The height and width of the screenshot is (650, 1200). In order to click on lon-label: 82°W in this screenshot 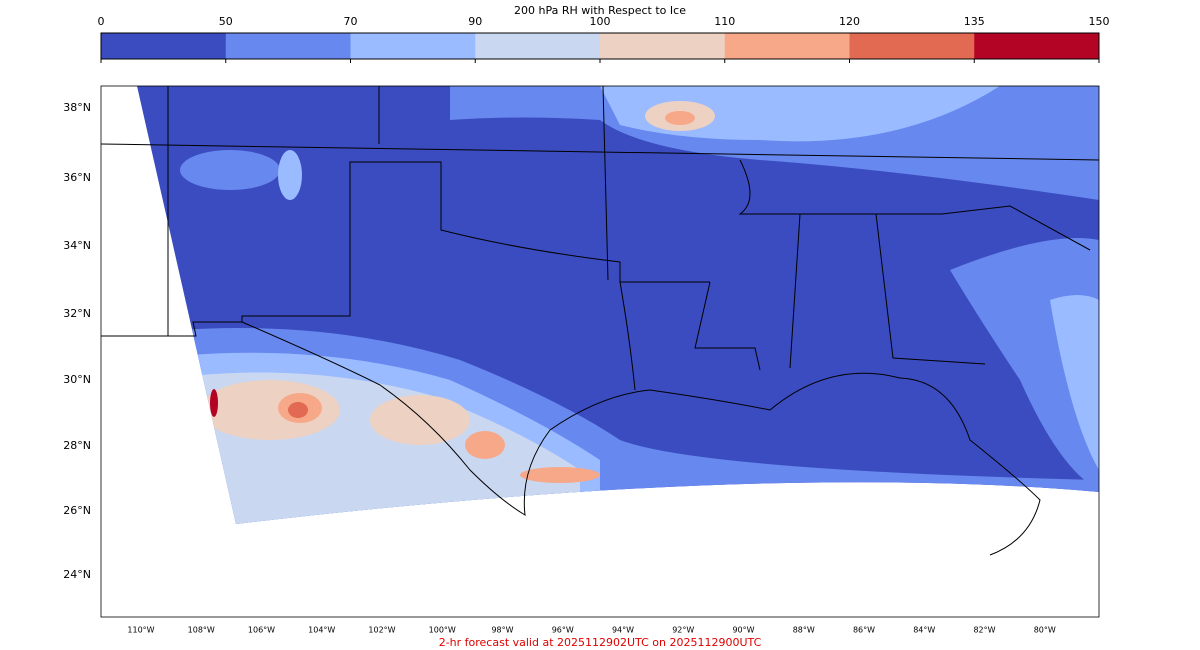, I will do `click(984, 630)`.